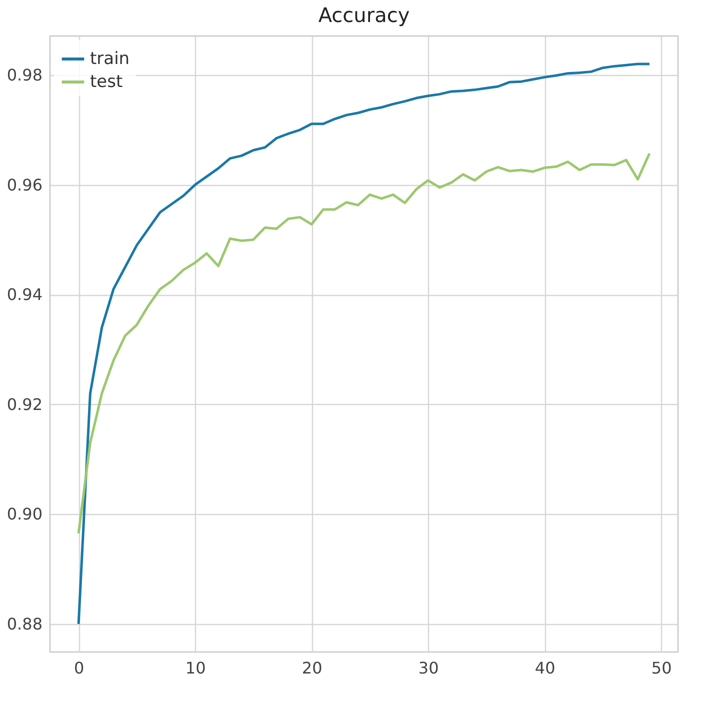 The width and height of the screenshot is (714, 713). What do you see at coordinates (661, 668) in the screenshot?
I see `x-tick-label: 50` at bounding box center [661, 668].